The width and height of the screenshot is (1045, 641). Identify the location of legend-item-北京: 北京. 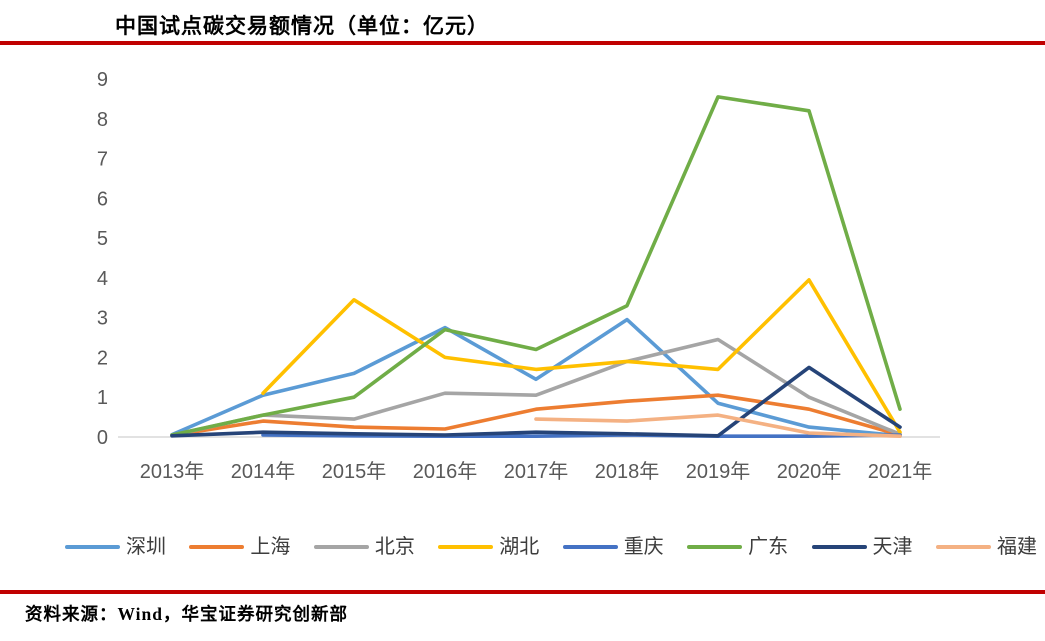
(364, 547).